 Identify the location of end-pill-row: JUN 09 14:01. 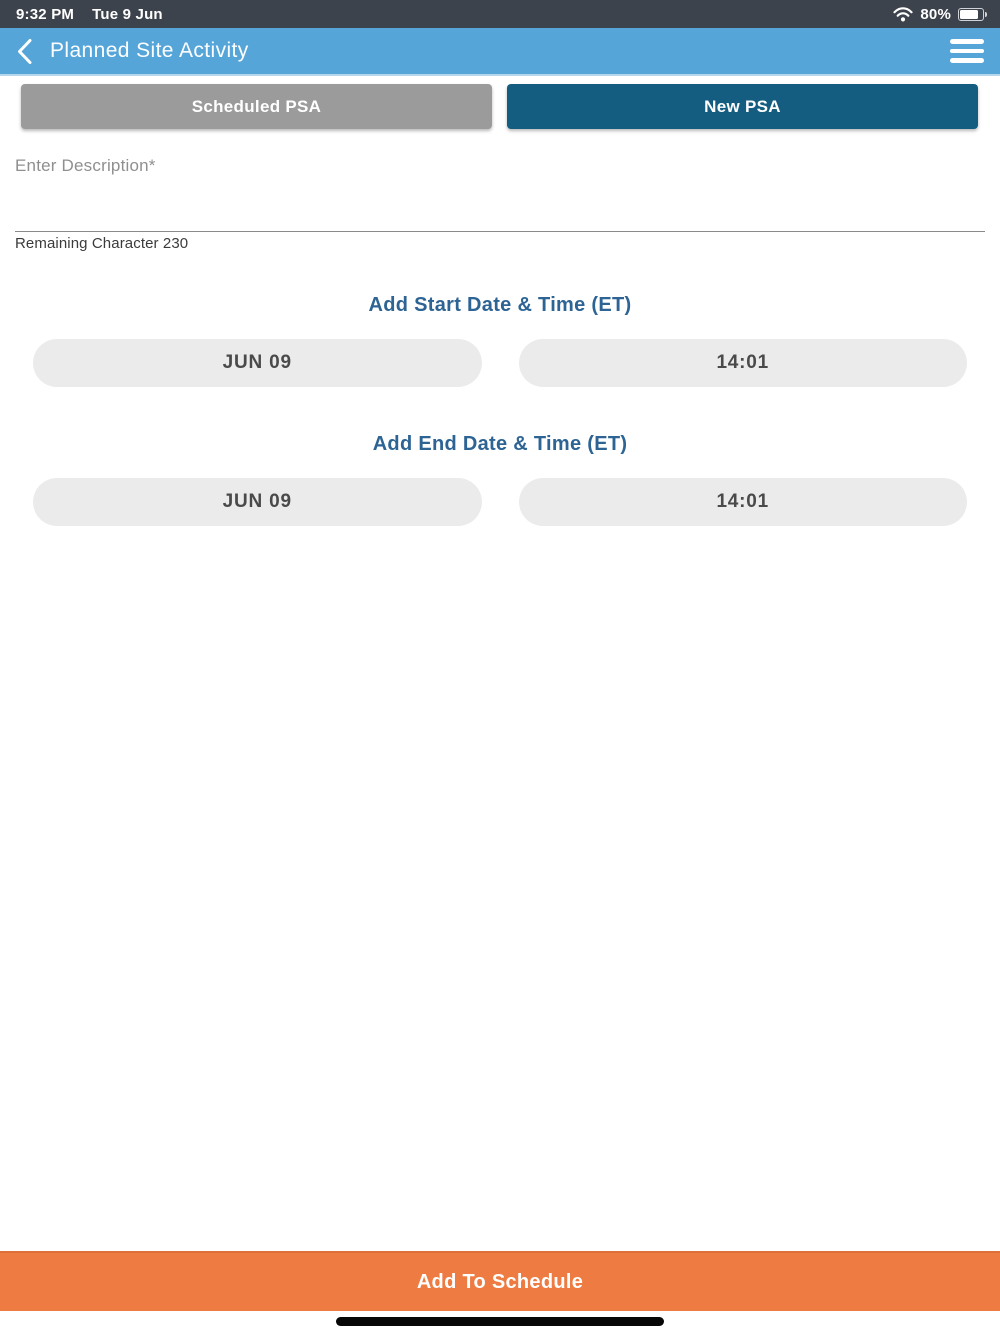
(500, 502).